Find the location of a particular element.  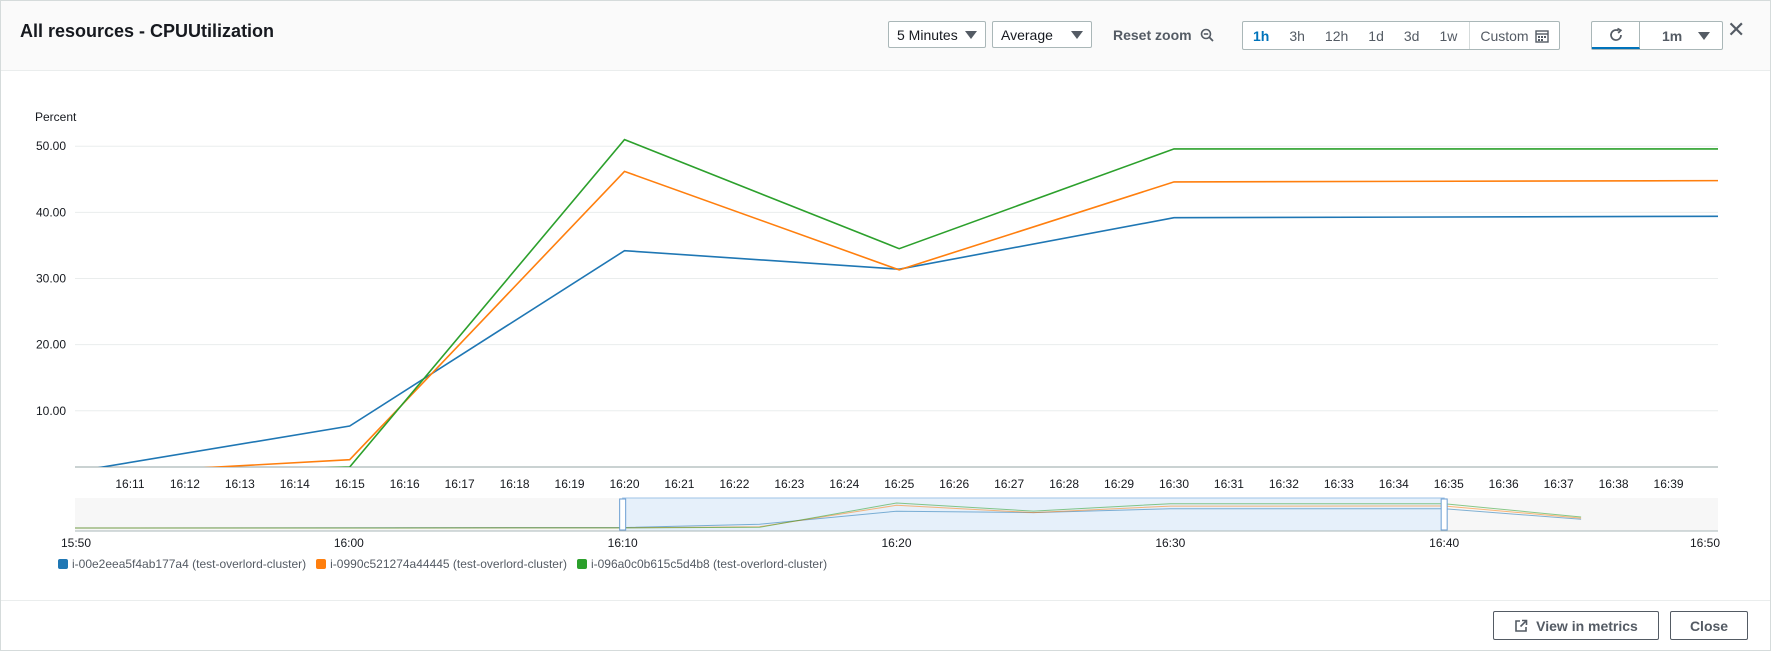

x-tick-label: 16:37 is located at coordinates (1559, 484).